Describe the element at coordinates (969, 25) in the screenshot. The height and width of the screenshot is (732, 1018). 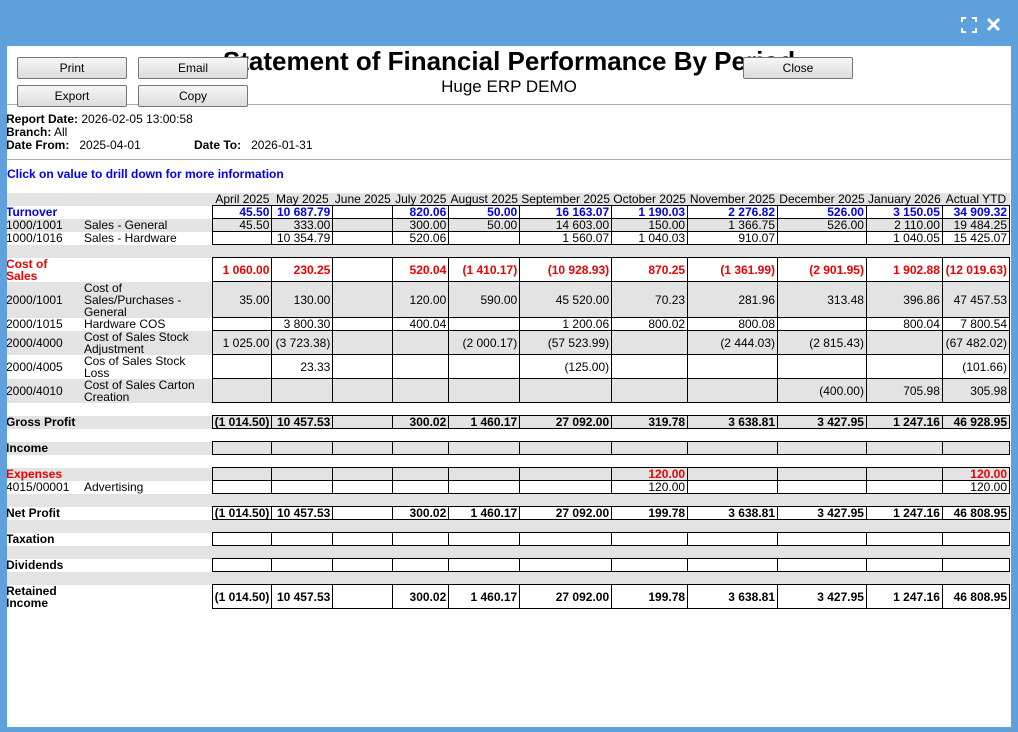
I see `maximize-icon` at that location.